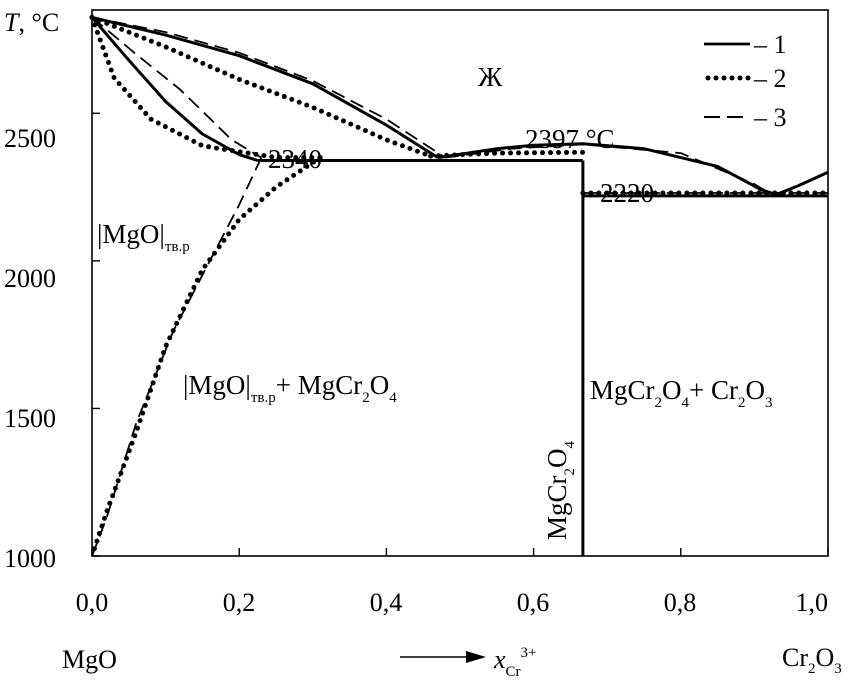 This screenshot has width=868, height=681. I want to click on y-tick-label: 2000, so click(30, 278).